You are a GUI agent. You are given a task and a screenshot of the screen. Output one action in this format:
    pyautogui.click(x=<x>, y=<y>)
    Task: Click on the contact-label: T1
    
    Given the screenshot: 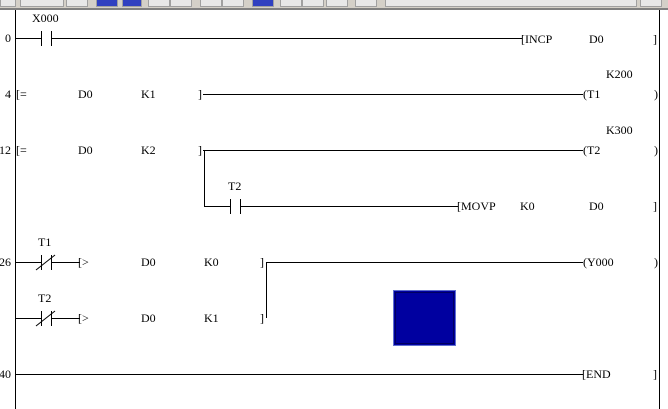 What is the action you would take?
    pyautogui.click(x=44, y=242)
    